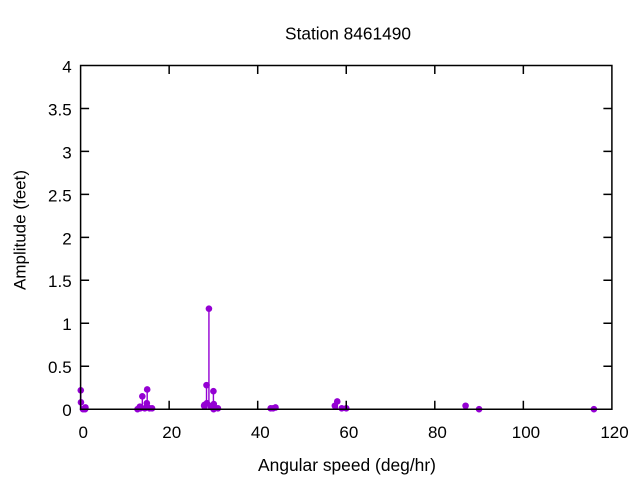  Describe the element at coordinates (60, 195) in the screenshot. I see `svg-text: 2.5` at that location.